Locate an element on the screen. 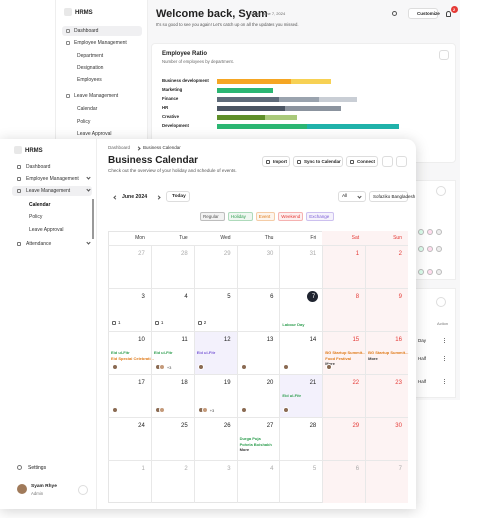 The image size is (484, 518). event-label: Food Festival is located at coordinates (338, 358).